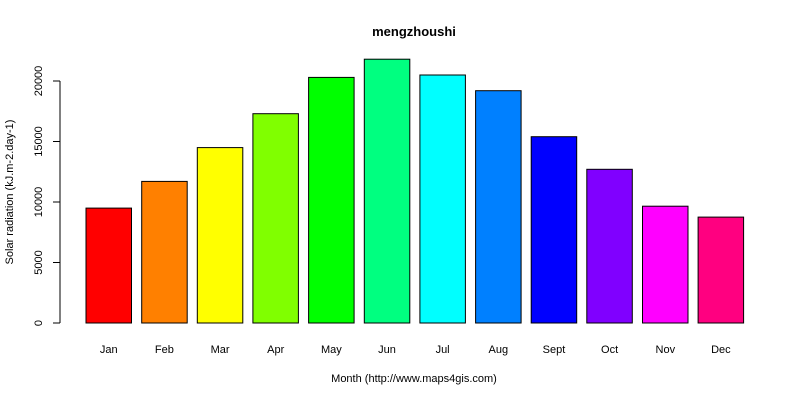 Image resolution: width=800 pixels, height=400 pixels. What do you see at coordinates (331, 200) in the screenshot?
I see `bar-may` at bounding box center [331, 200].